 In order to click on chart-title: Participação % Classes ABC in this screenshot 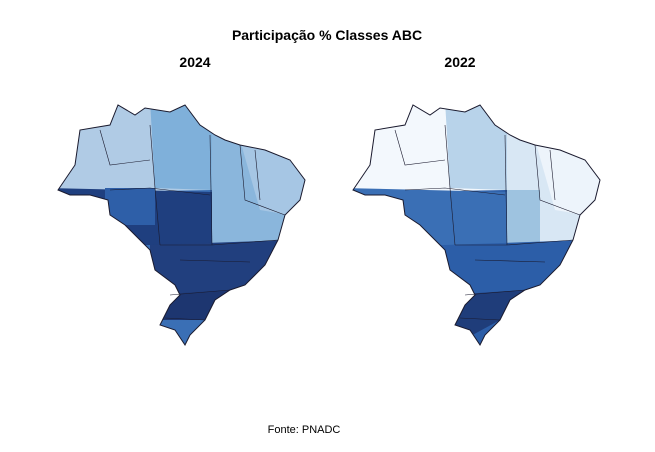, I will do `click(327, 35)`.